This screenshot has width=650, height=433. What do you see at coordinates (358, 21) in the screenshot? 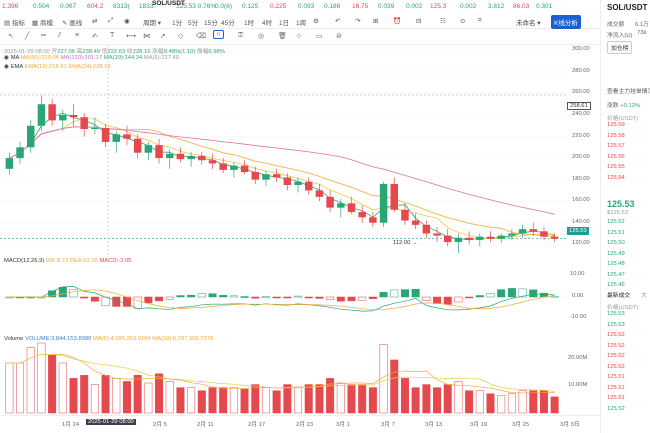
I see `redo-icon: ↷` at bounding box center [358, 21].